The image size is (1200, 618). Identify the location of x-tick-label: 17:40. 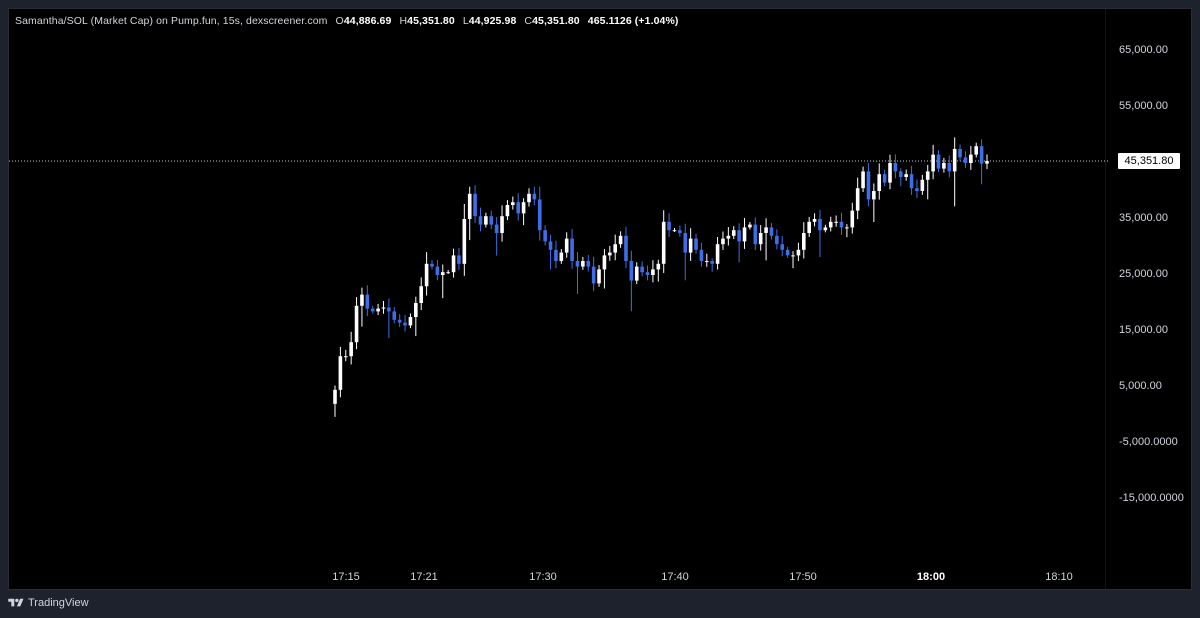
(675, 577).